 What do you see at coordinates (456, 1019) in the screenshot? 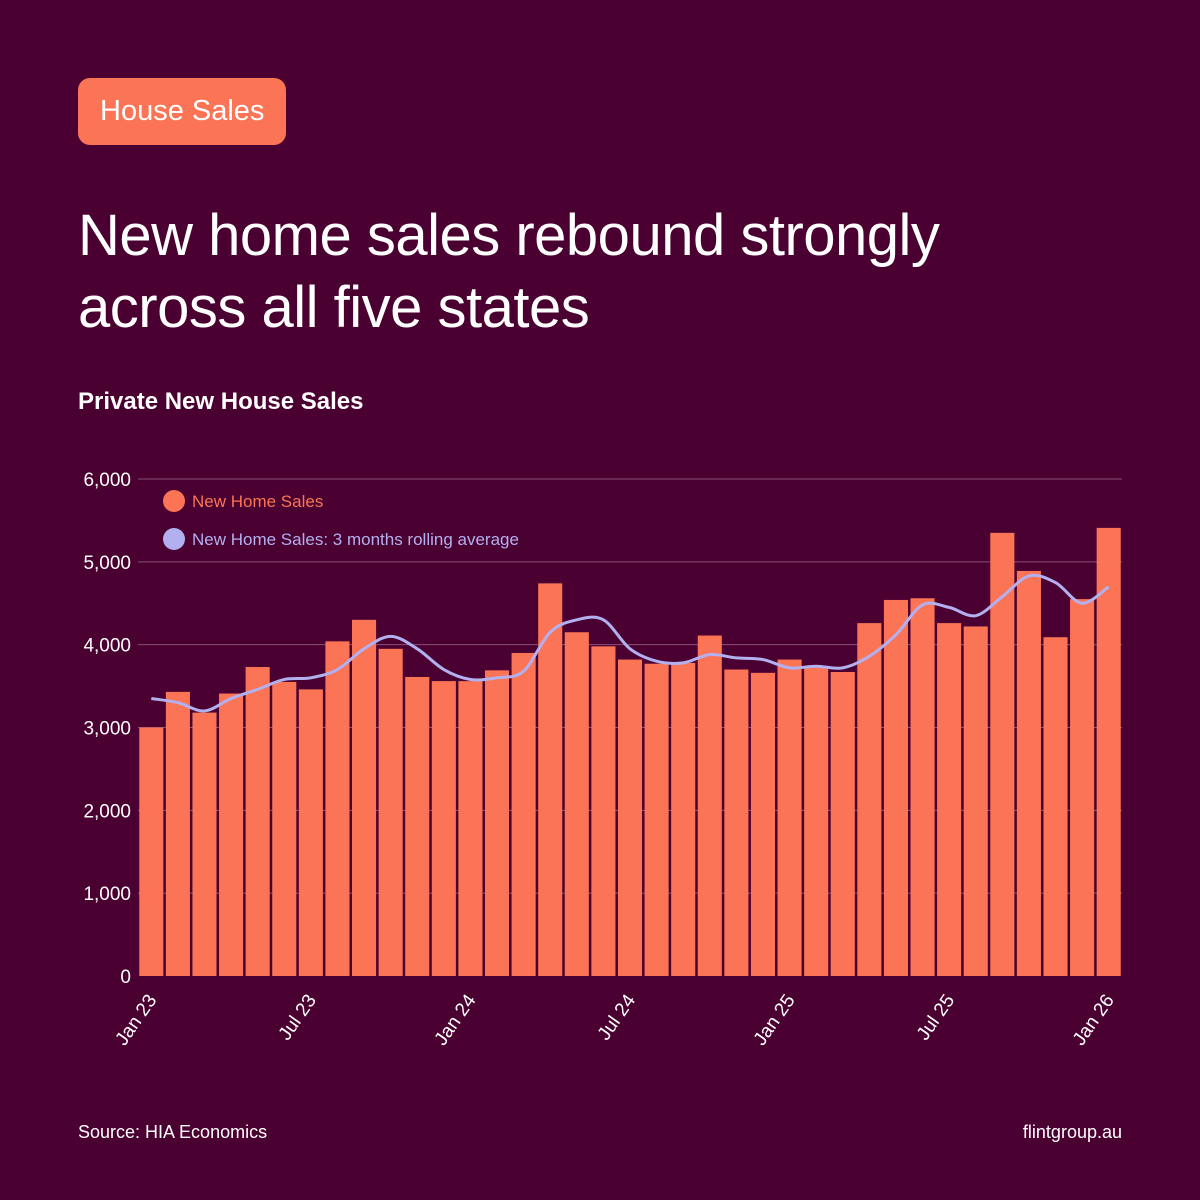
I see `x-tick-label: Jan 24` at bounding box center [456, 1019].